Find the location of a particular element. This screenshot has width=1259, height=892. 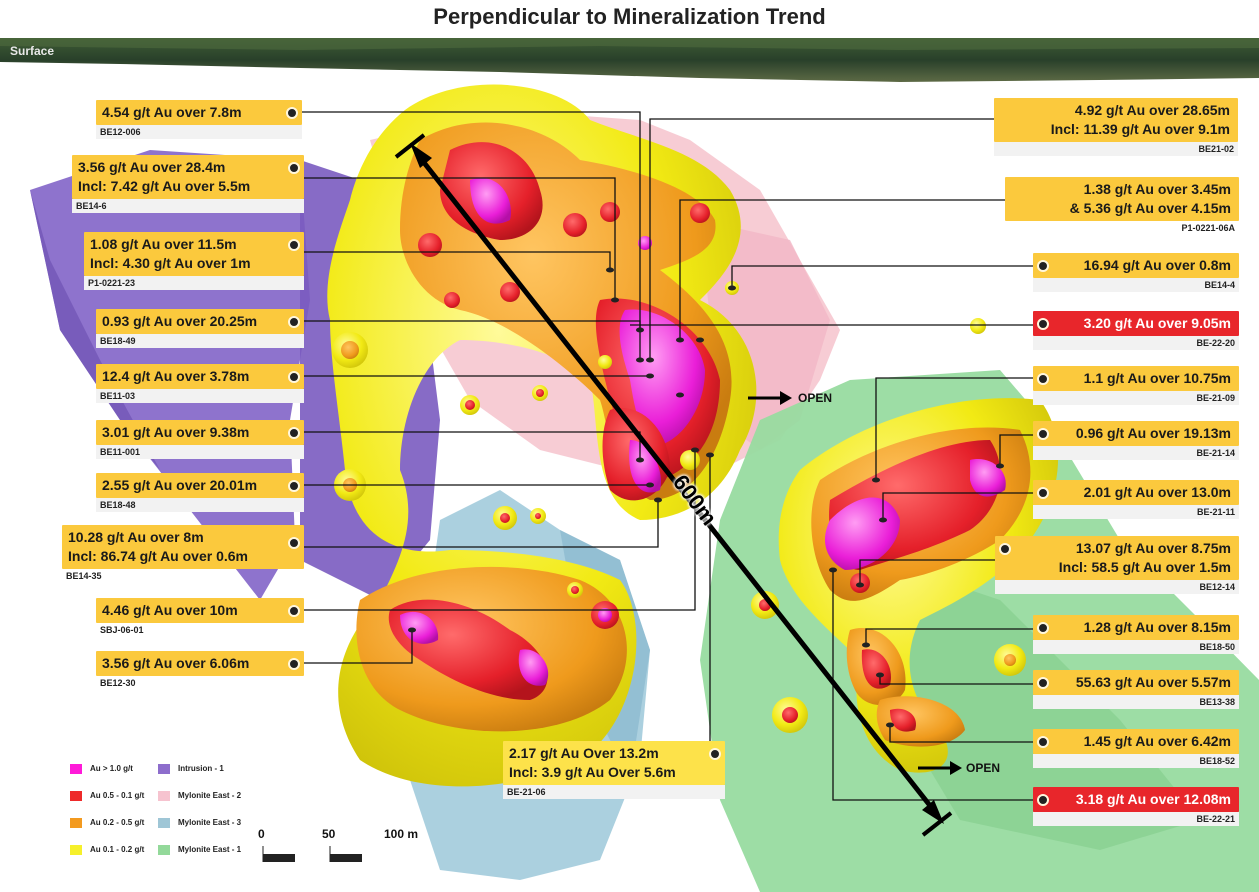

callout-box: 3.20 g/t Au over 9.05m is located at coordinates (1136, 323).